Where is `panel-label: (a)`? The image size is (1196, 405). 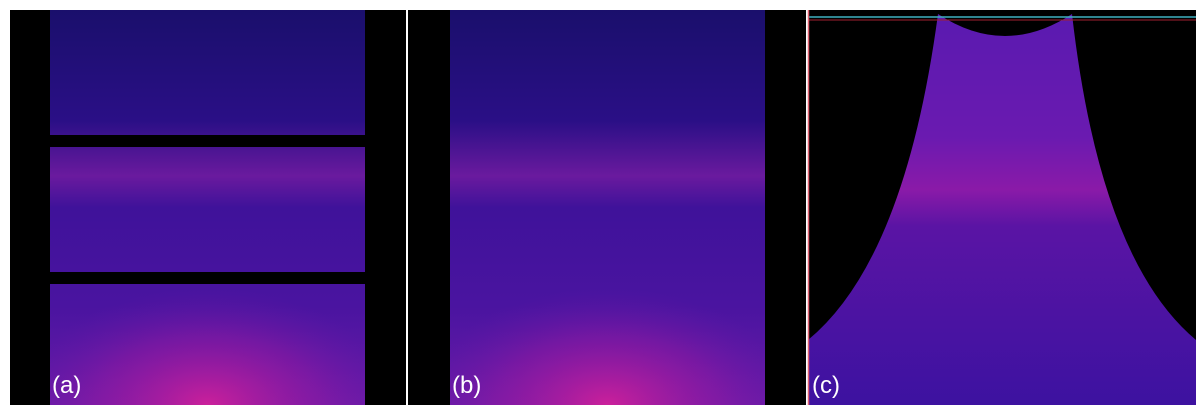
panel-label: (a) is located at coordinates (66, 385).